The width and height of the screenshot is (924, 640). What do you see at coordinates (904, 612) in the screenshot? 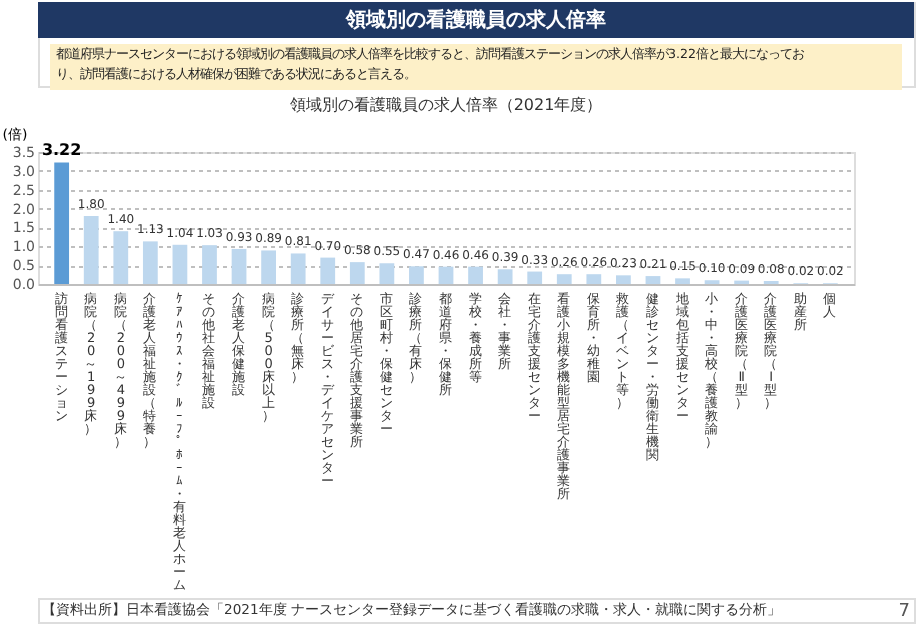
I see `text: 7` at bounding box center [904, 612].